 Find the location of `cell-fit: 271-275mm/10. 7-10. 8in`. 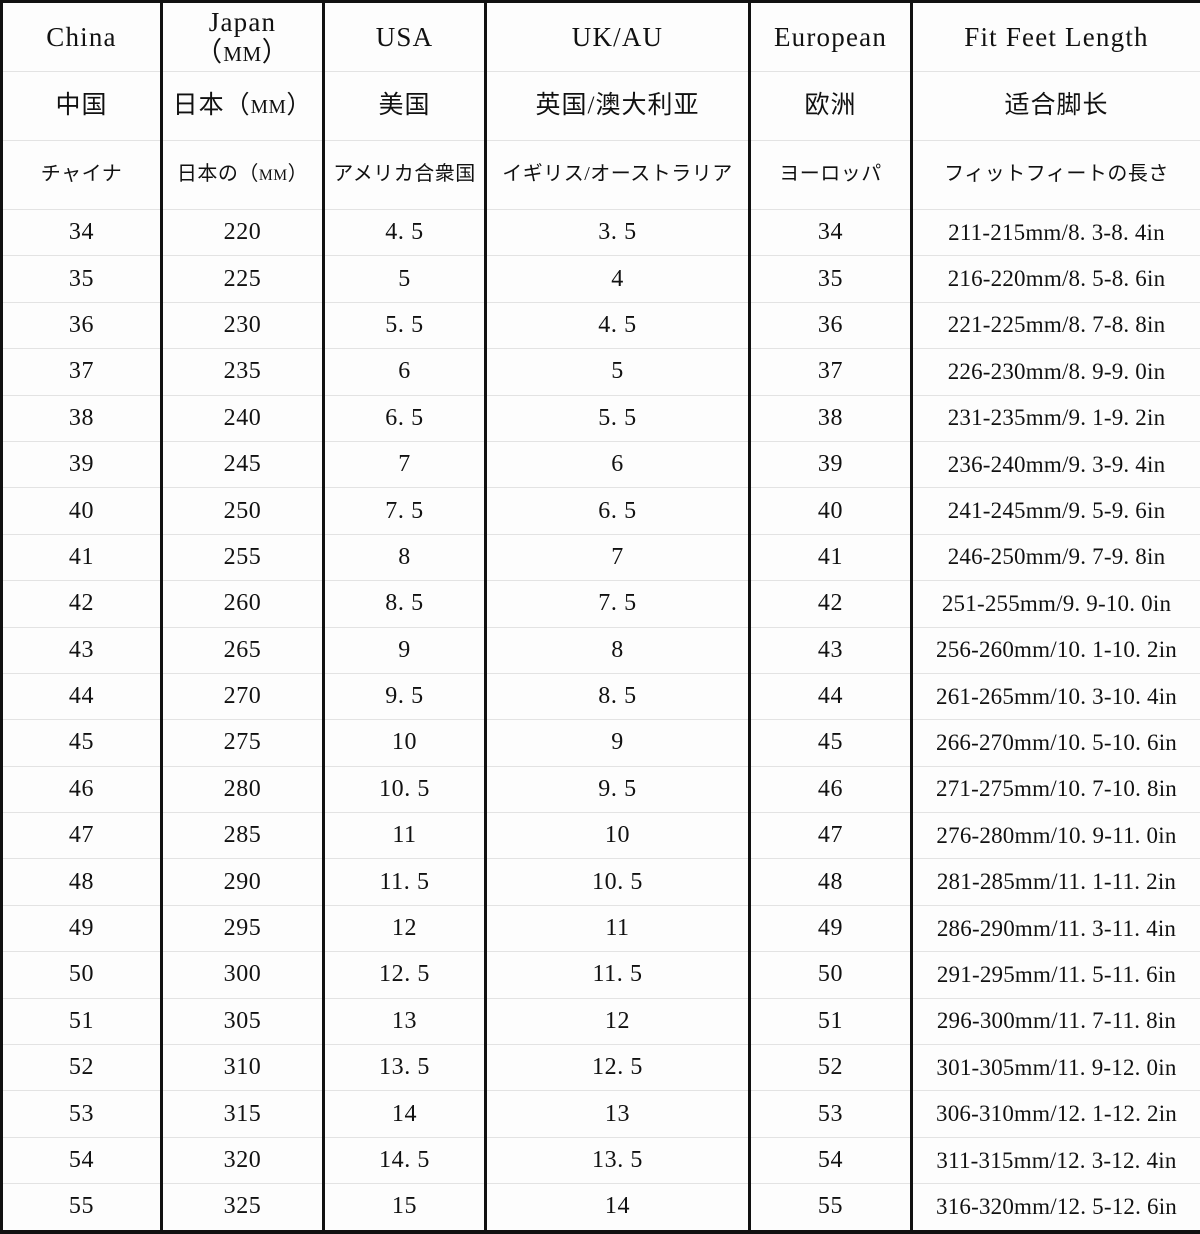

cell-fit: 271-275mm/10. 7-10. 8in is located at coordinates (1056, 789).